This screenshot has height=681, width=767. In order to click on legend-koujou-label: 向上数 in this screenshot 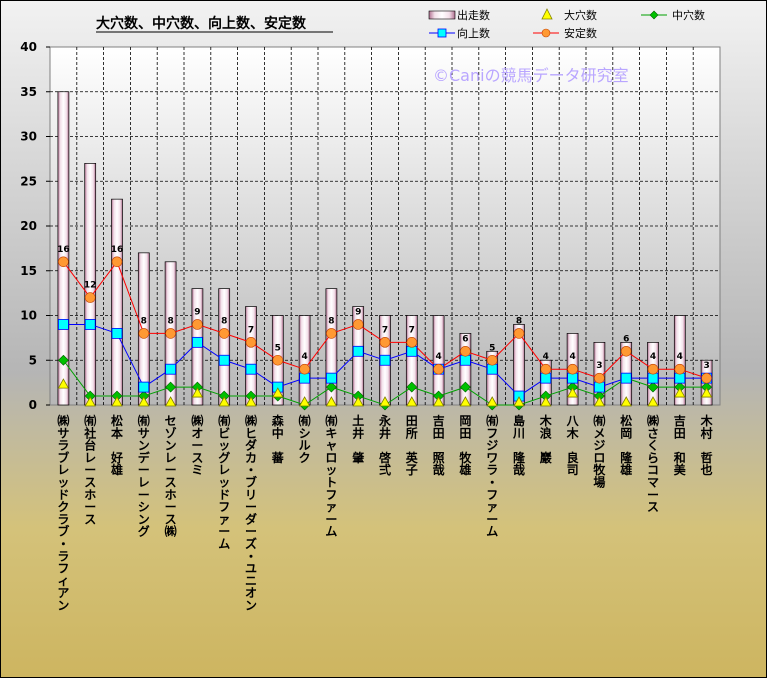, I will do `click(473, 33)`.